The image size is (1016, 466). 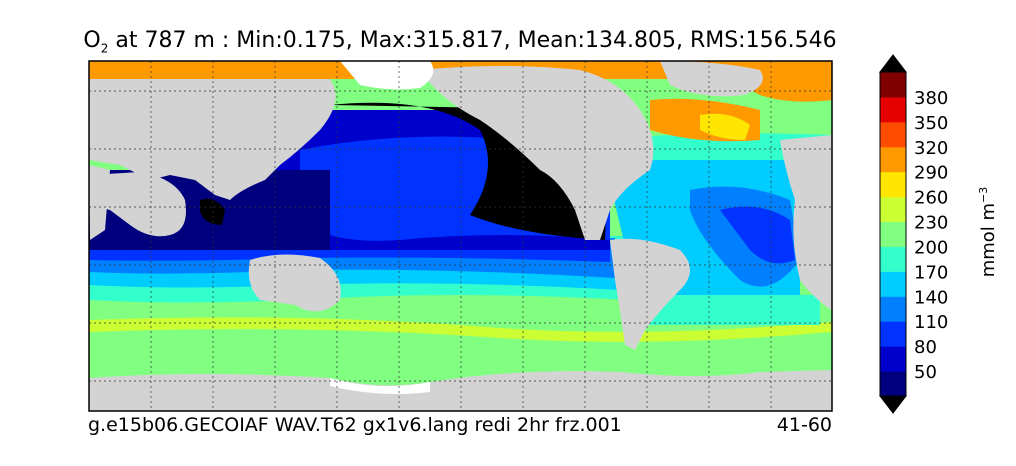 What do you see at coordinates (931, 148) in the screenshot?
I see `colorbar-tick-label: 320` at bounding box center [931, 148].